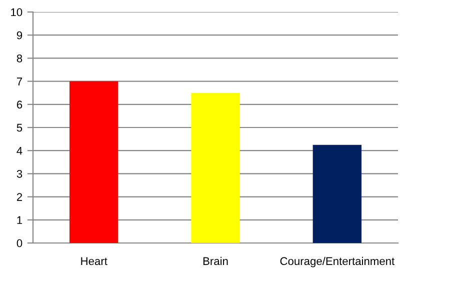 The image size is (454, 291). What do you see at coordinates (19, 35) in the screenshot?
I see `y-tick-label: 9` at bounding box center [19, 35].